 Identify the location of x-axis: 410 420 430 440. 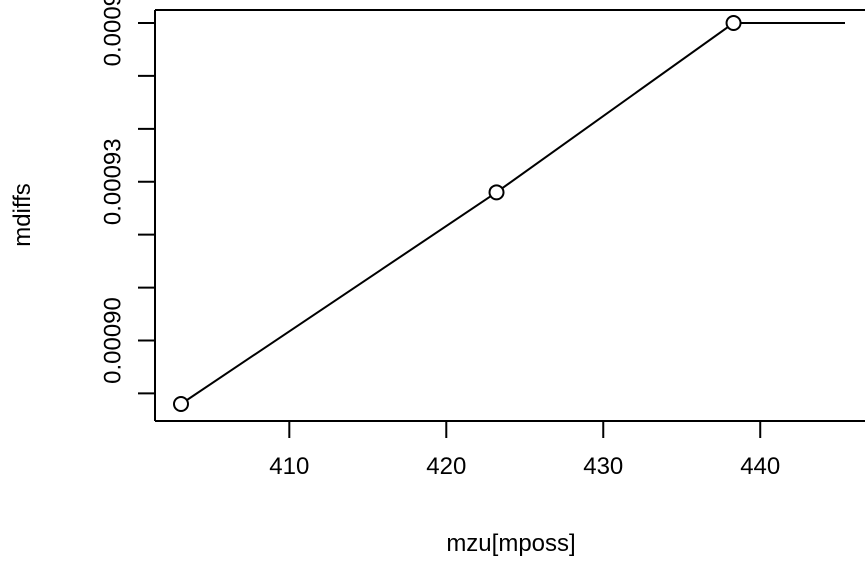
(524, 450).